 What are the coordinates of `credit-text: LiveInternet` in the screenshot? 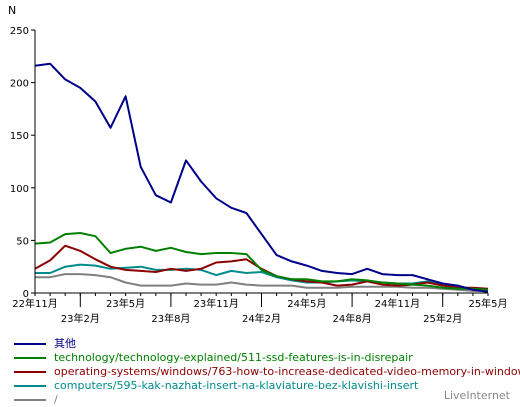 It's located at (476, 395).